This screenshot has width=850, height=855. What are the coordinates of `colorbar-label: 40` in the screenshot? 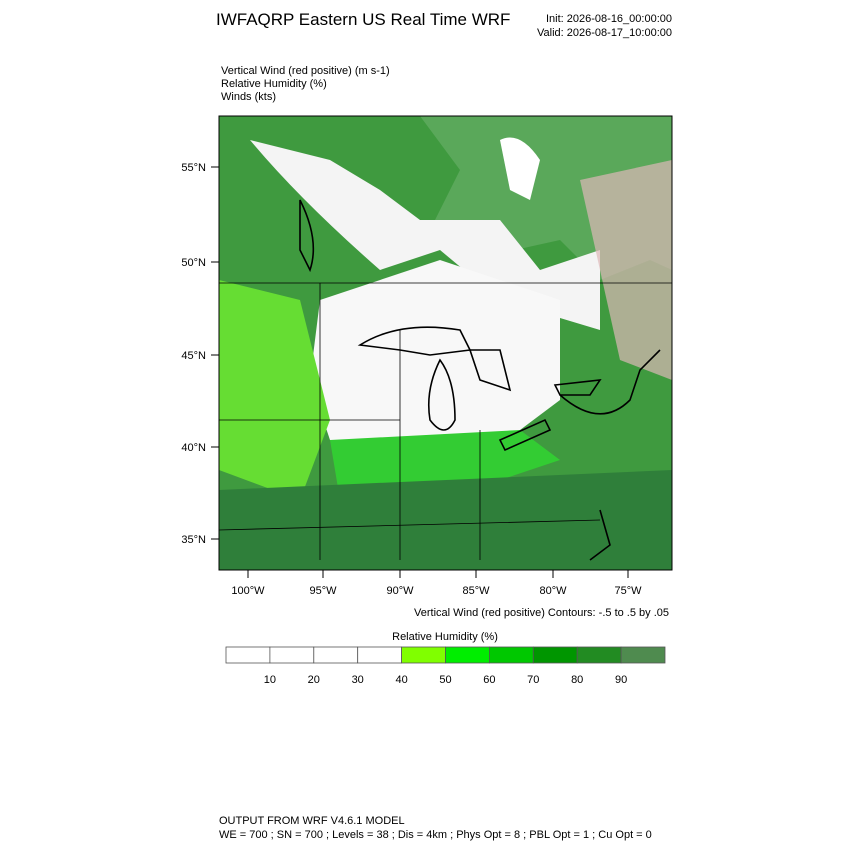 It's located at (401, 680).